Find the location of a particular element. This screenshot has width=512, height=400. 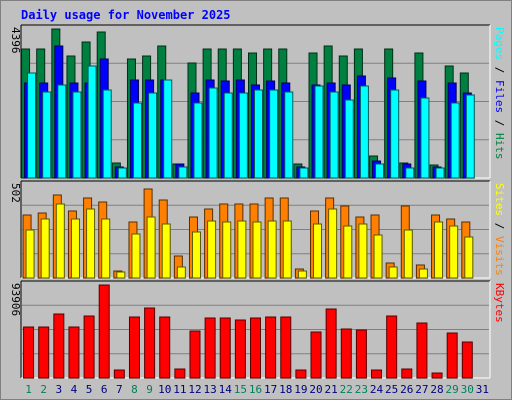

x-tick-label-day-25: 25 is located at coordinates (391, 389).